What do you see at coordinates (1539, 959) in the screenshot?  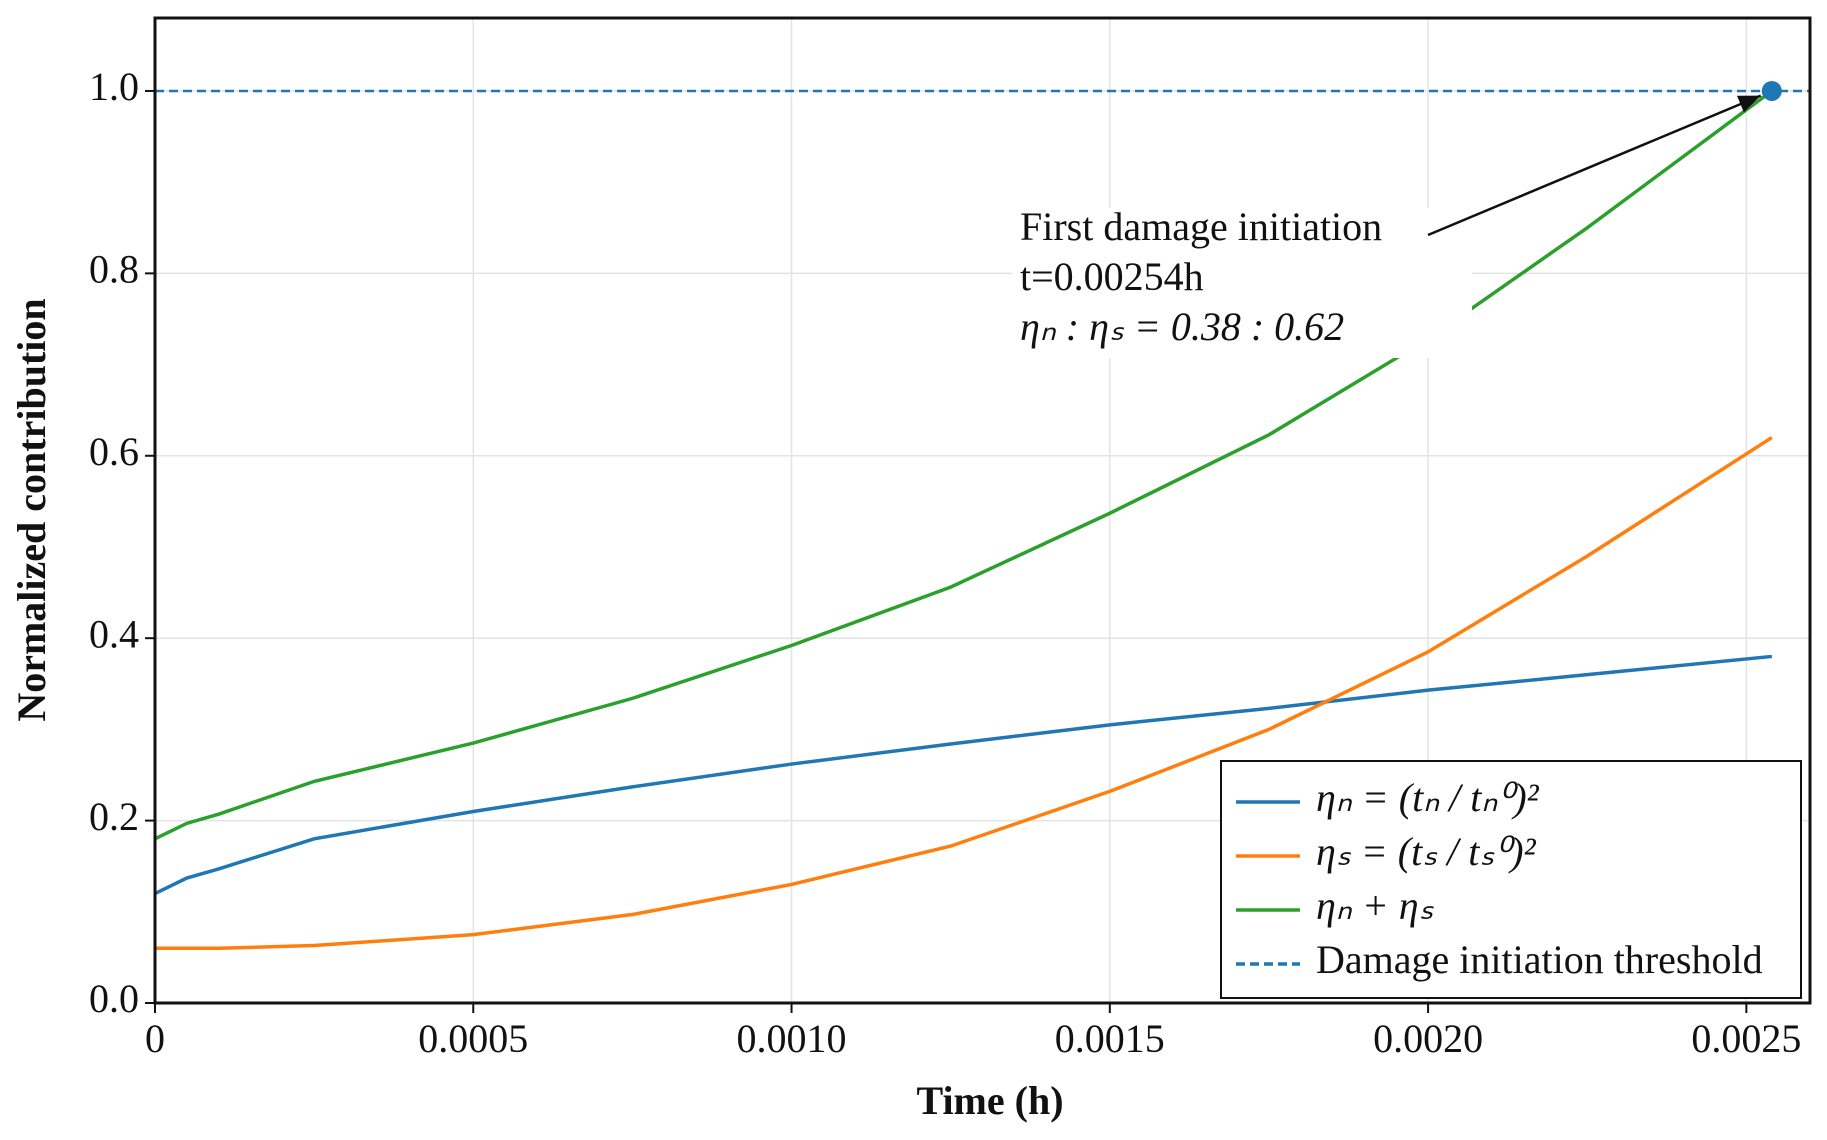 I see `legend-label: Damage initiation threshold` at bounding box center [1539, 959].